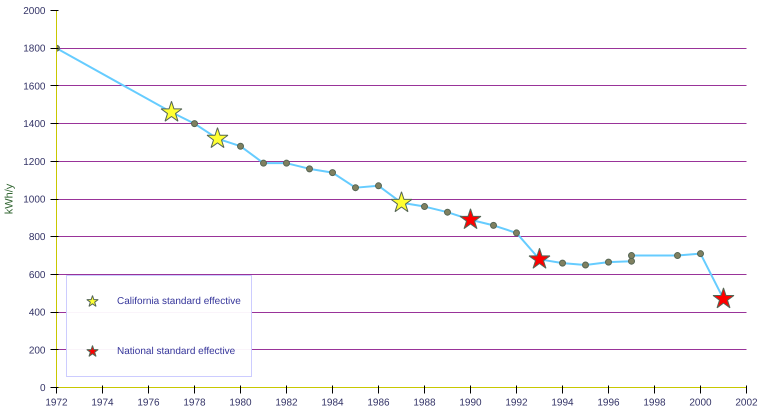  I want to click on x-tick-label: 1976, so click(148, 403).